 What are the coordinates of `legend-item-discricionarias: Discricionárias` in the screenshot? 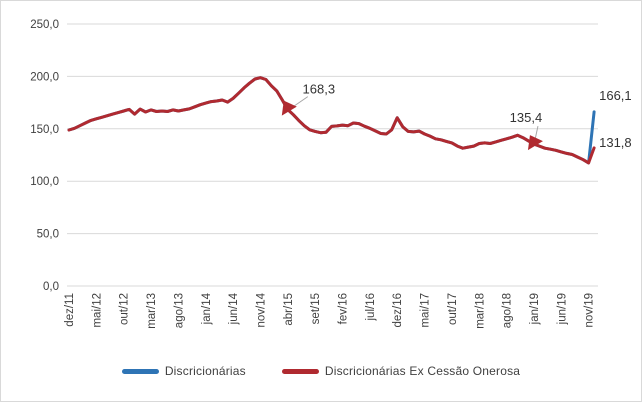 It's located at (183, 371).